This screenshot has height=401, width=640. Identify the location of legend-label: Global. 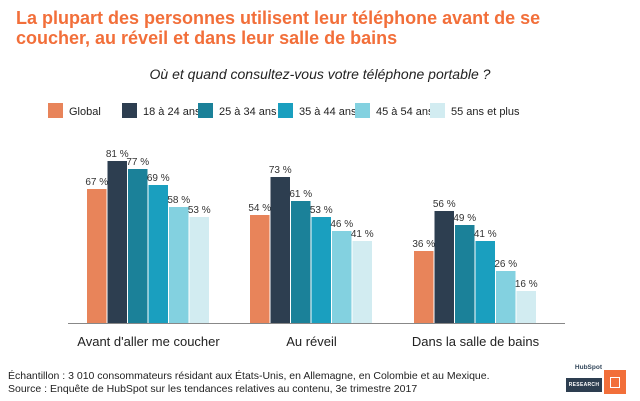
(85, 112).